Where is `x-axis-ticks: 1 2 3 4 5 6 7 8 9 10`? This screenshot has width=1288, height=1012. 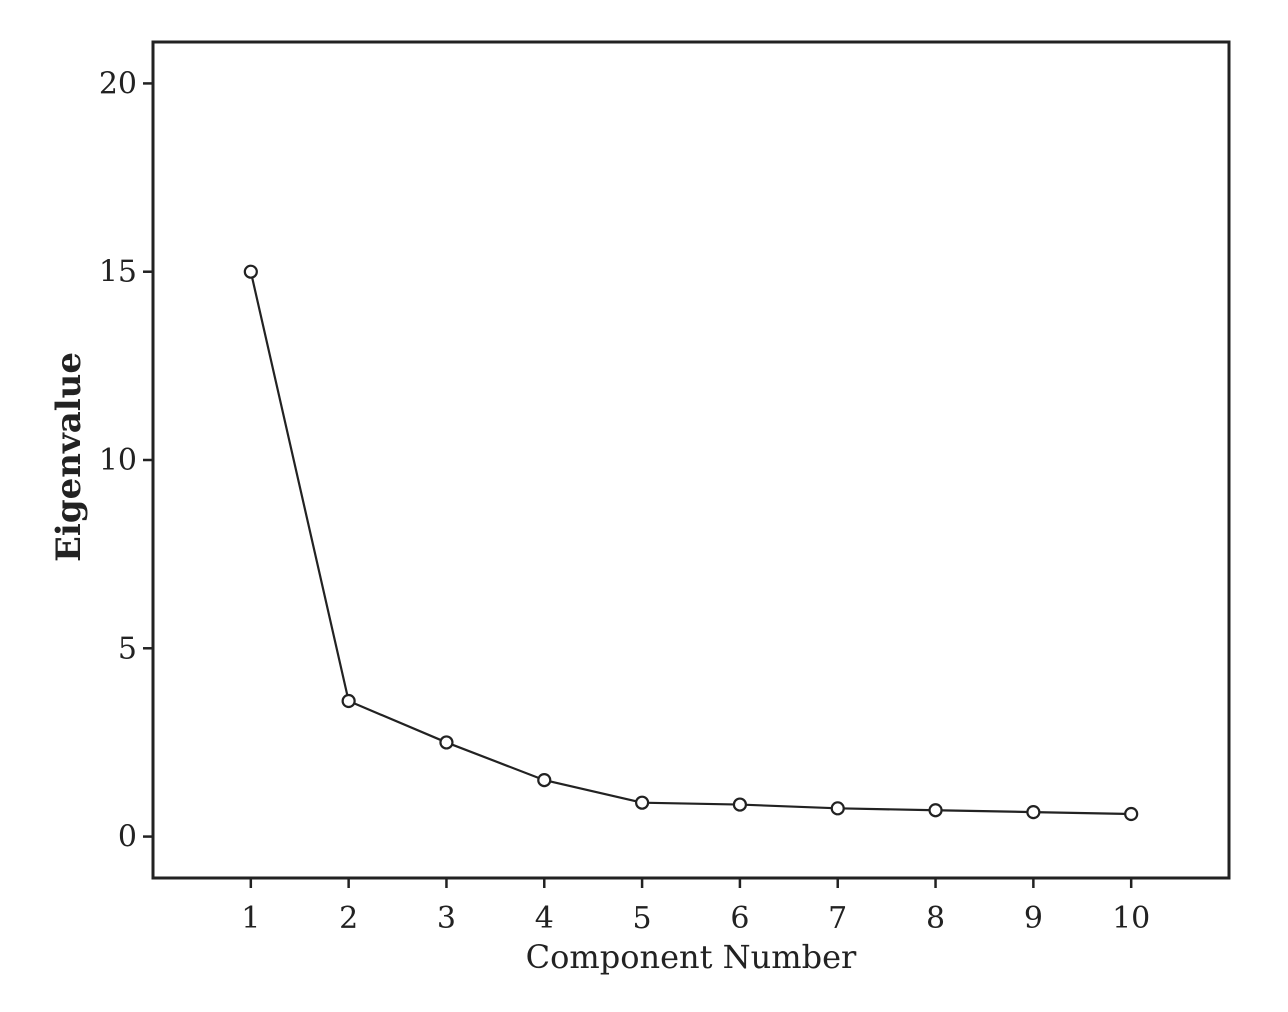 x-axis-ticks: 1 2 3 4 5 6 7 8 9 10 is located at coordinates (695, 907).